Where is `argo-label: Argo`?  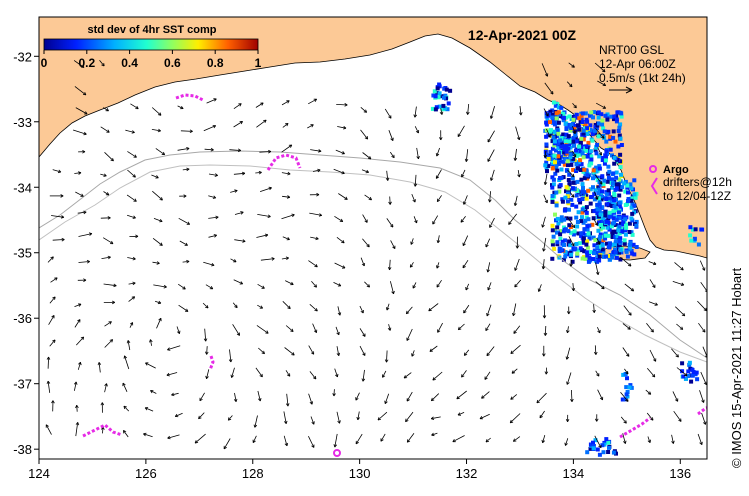
argo-label: Argo is located at coordinates (676, 170).